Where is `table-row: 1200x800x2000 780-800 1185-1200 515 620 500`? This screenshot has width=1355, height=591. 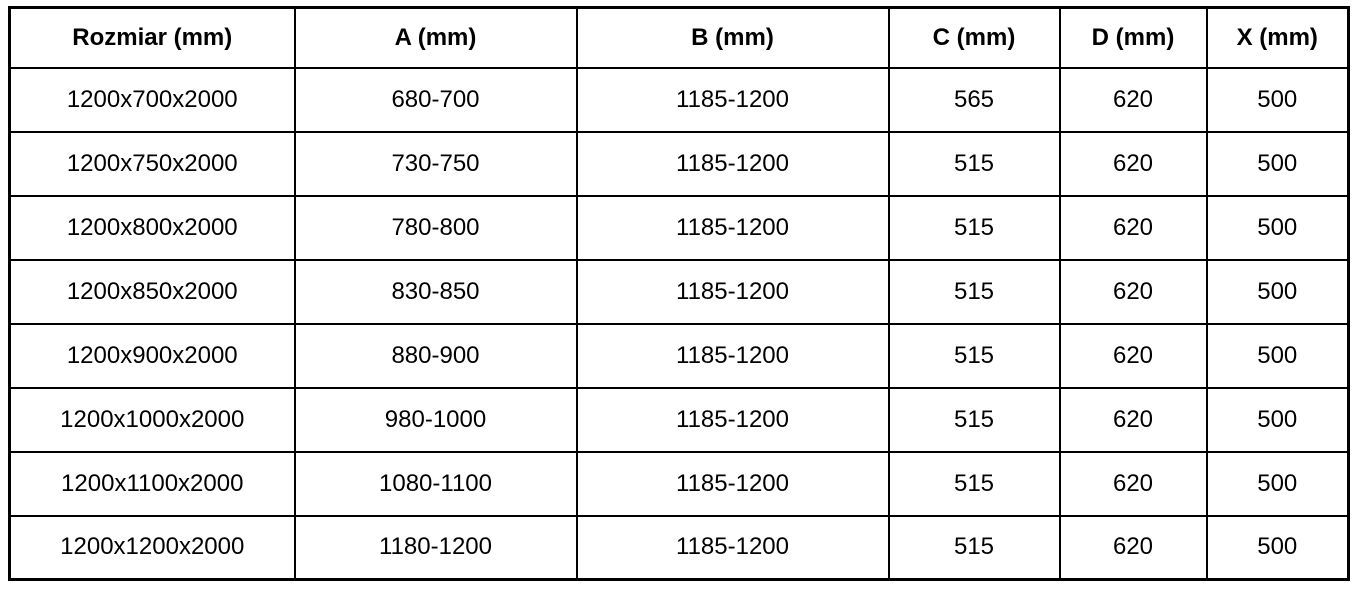
table-row: 1200x800x2000 780-800 1185-1200 515 620 500 is located at coordinates (679, 227).